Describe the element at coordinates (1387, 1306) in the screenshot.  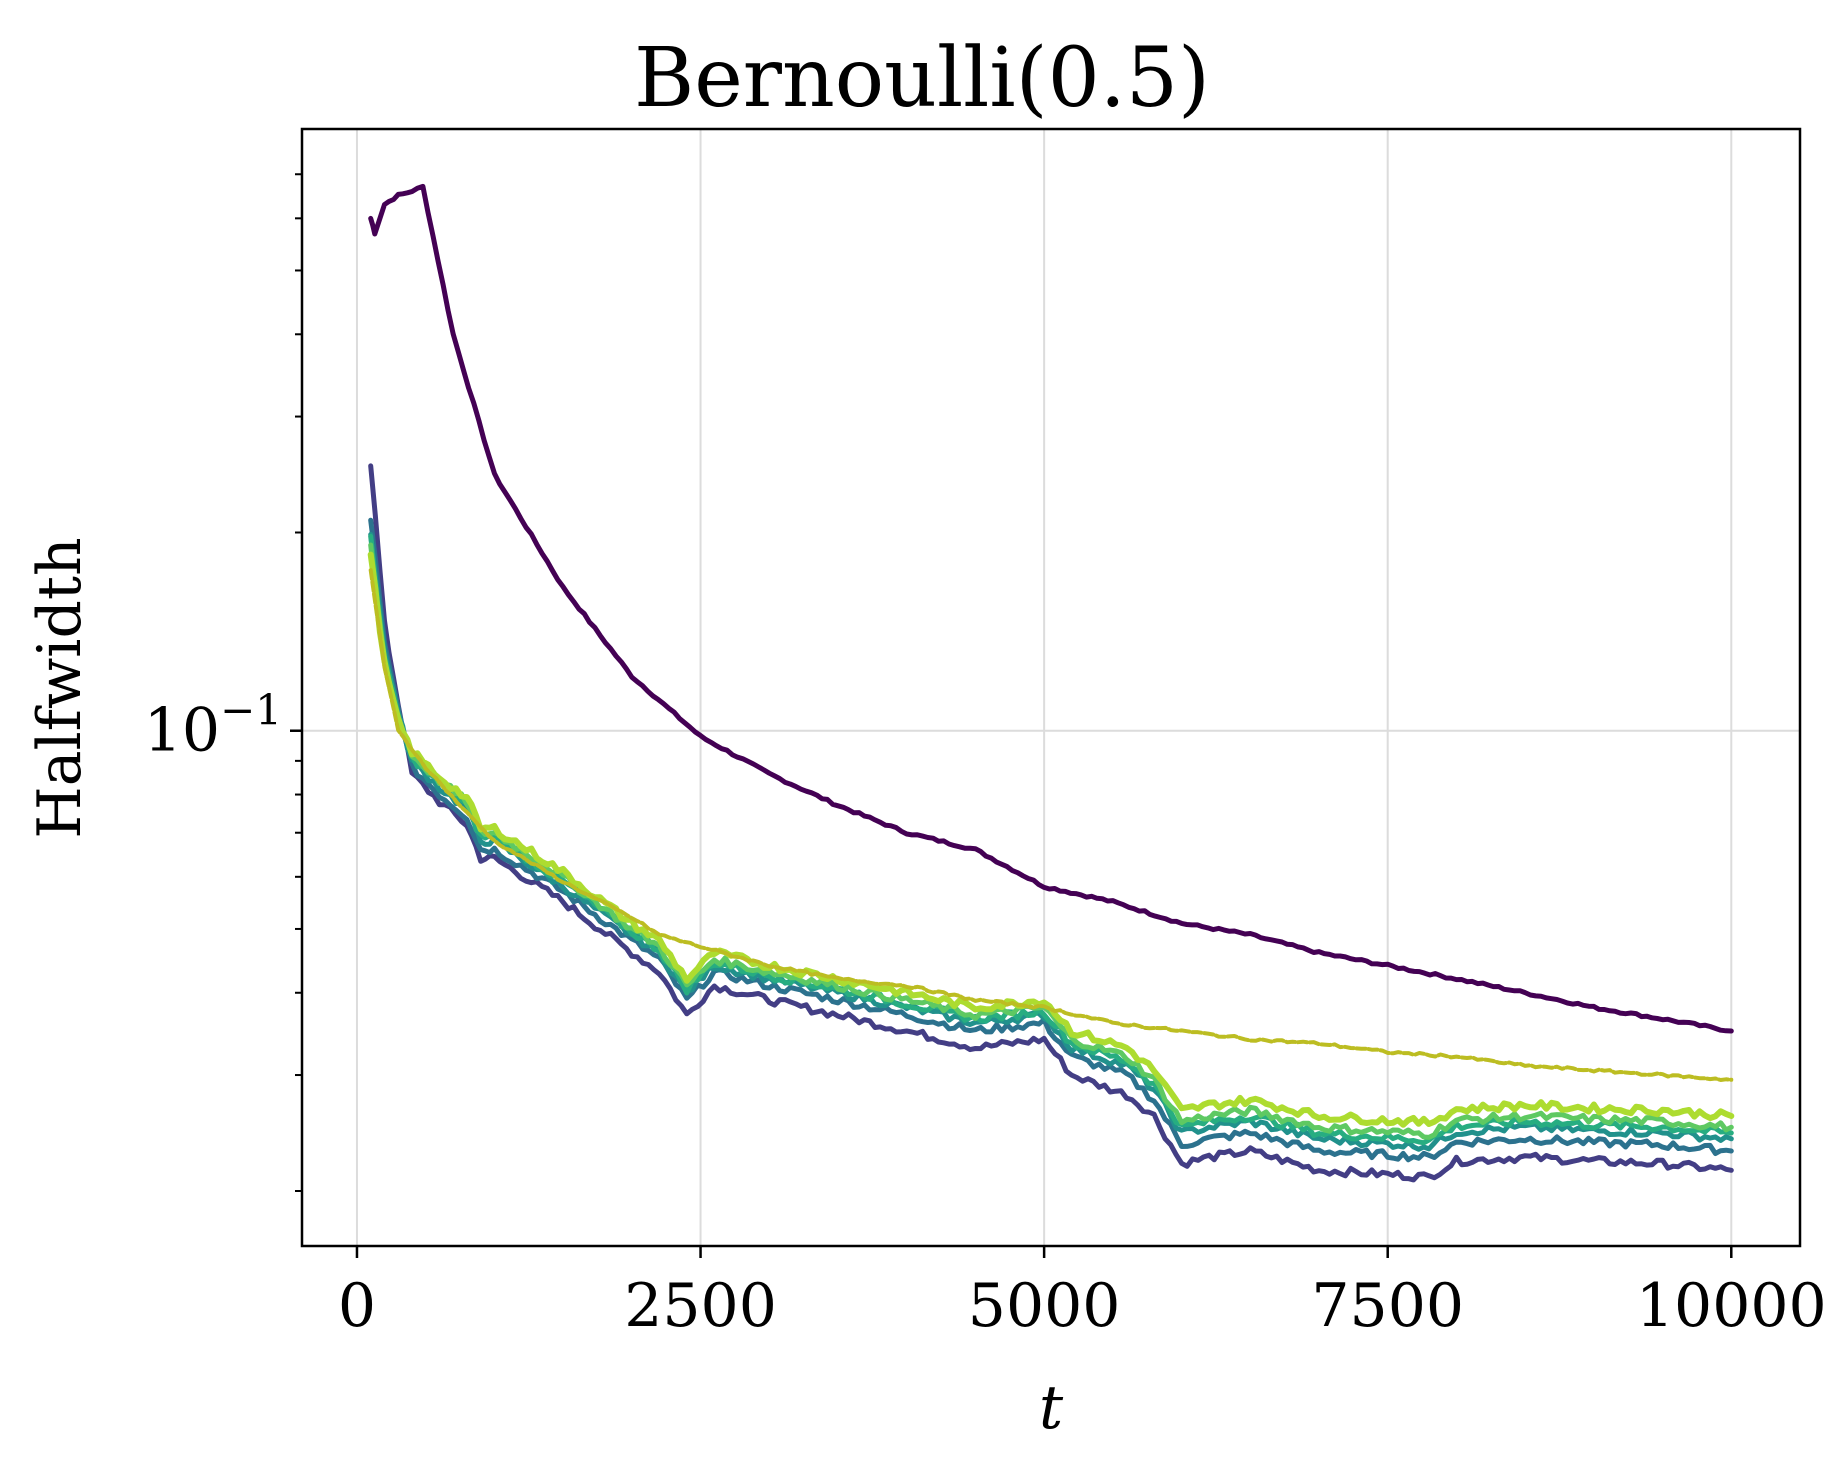
I see `x-tick-label: 7500` at that location.